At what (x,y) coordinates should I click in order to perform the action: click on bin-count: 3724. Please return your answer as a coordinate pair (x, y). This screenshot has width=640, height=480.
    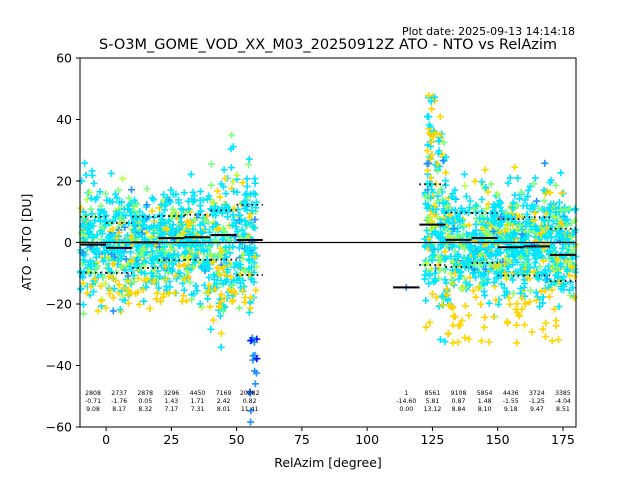
    Looking at the image, I should click on (537, 393).